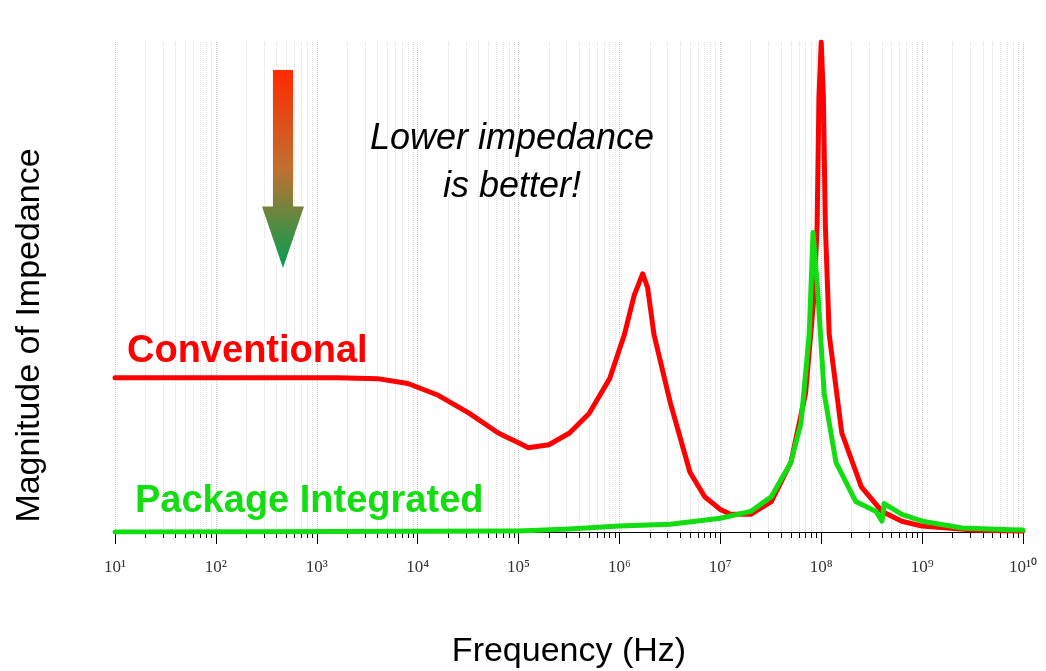 Image resolution: width=1046 pixels, height=671 pixels. Describe the element at coordinates (519, 566) in the screenshot. I see `x-tick-label: 10⁵` at that location.